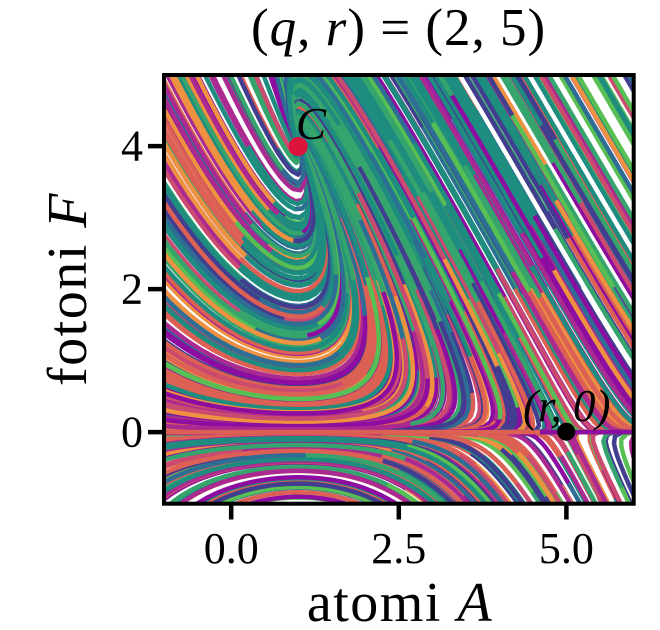 Image resolution: width=660 pixels, height=630 pixels. I want to click on svg-text: (q, r) = (2, 5), so click(398, 28).